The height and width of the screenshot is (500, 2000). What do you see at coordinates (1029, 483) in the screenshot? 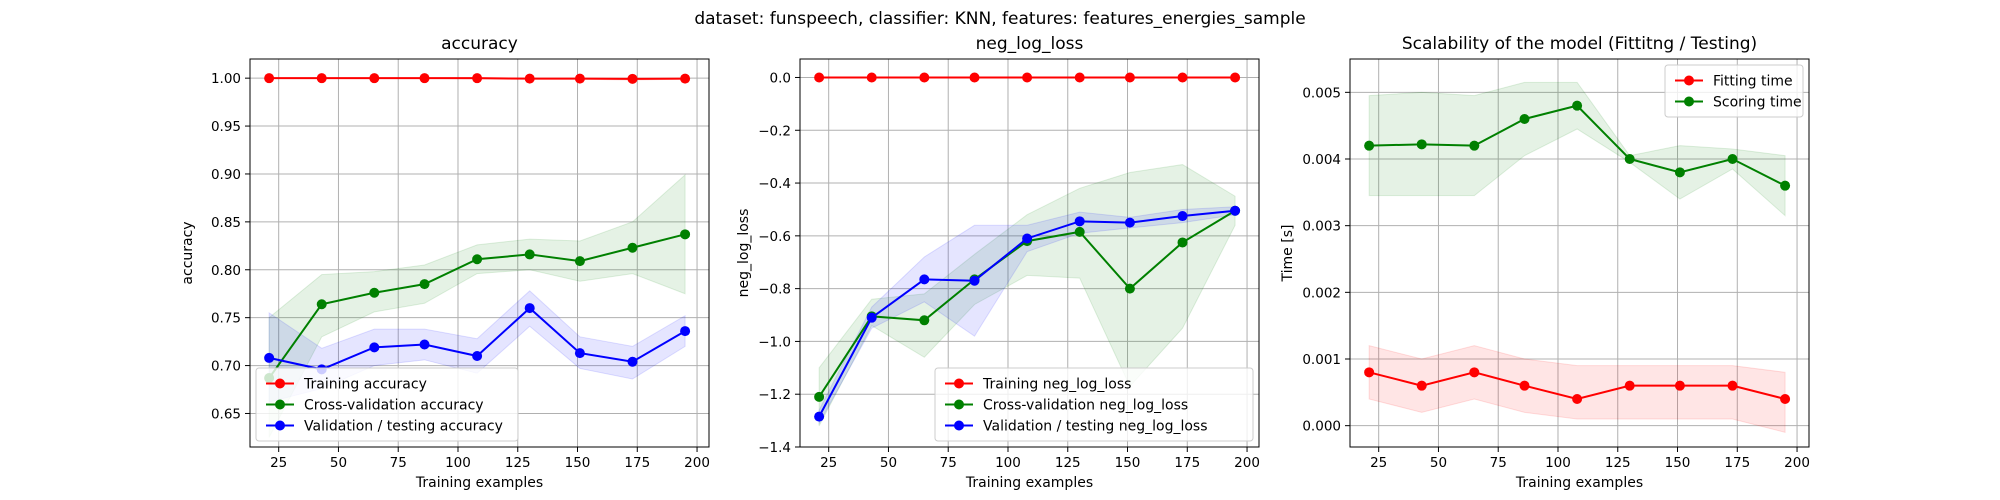
I see `x-axis-label: Training examples` at bounding box center [1029, 483].